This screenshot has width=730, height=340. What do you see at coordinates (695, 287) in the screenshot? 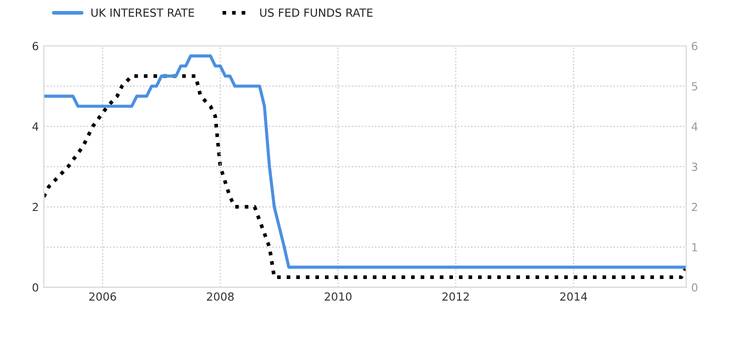
I see `y2-tick-label: 0` at bounding box center [695, 287].